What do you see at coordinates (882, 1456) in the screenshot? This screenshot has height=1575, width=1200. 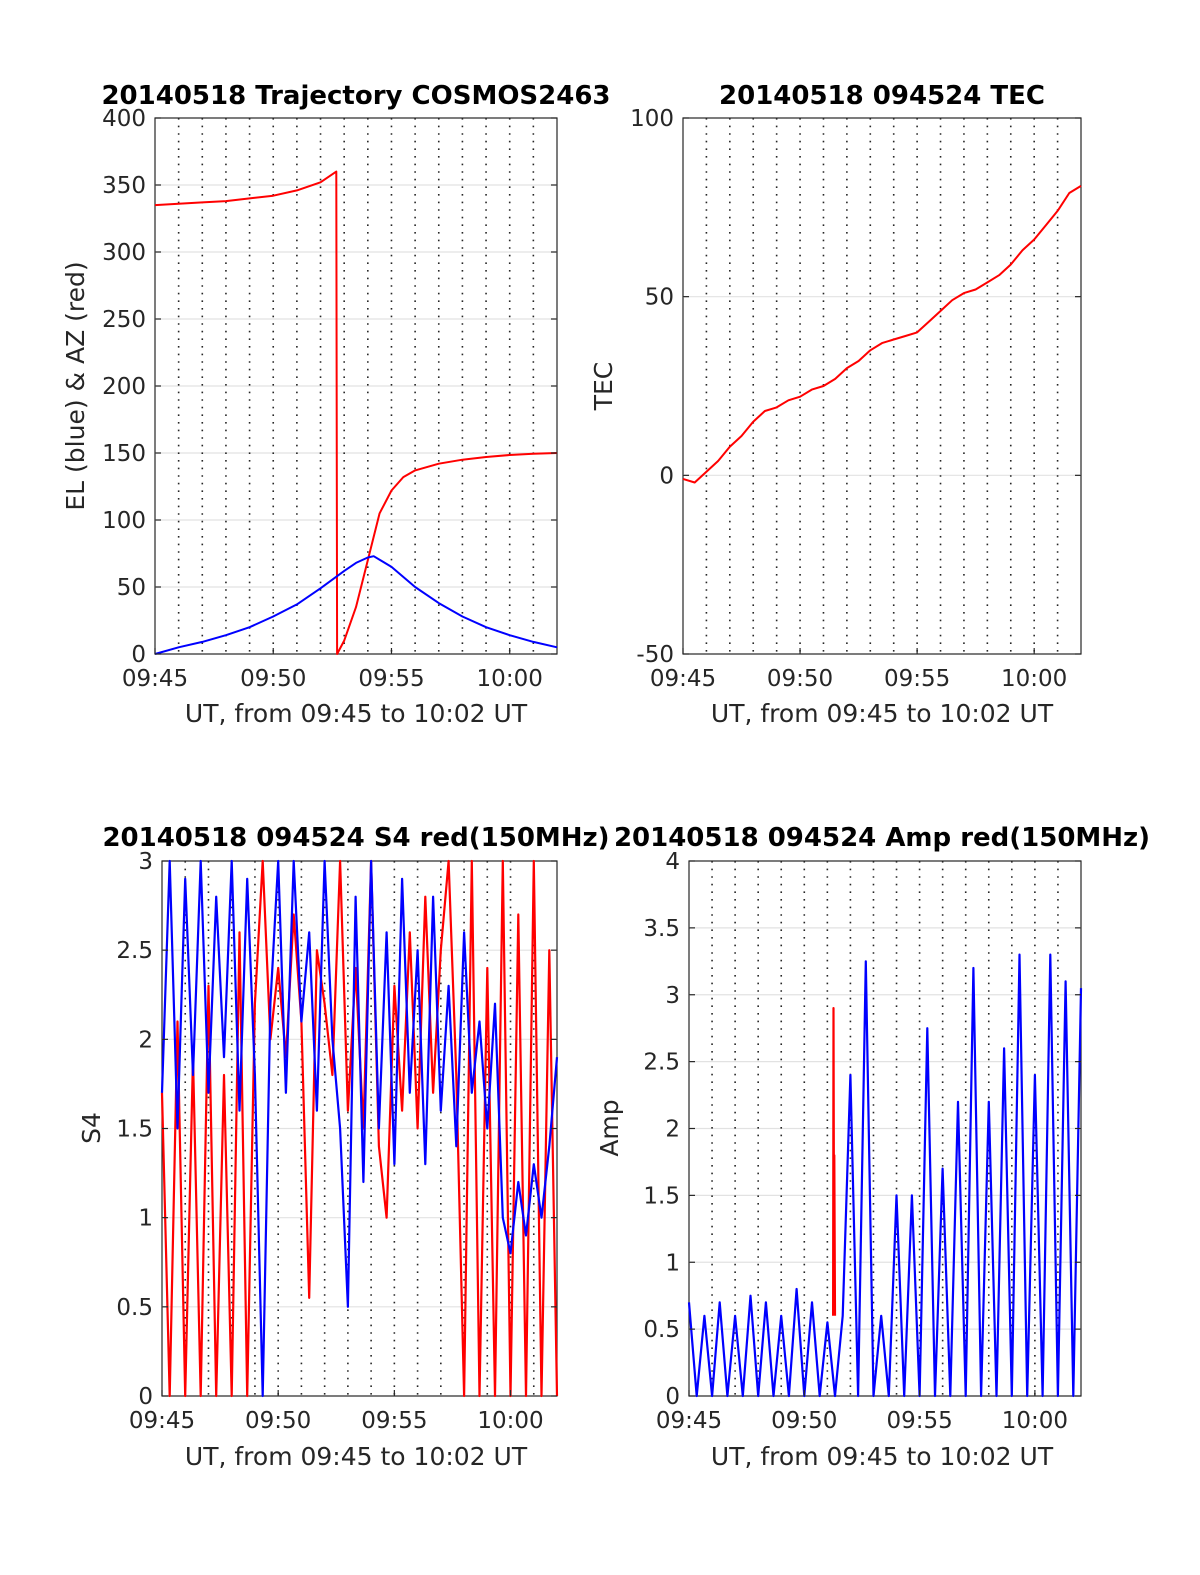 I see `amp-x-axis-label: UT, from 09:45 to 10:02 UT` at bounding box center [882, 1456].